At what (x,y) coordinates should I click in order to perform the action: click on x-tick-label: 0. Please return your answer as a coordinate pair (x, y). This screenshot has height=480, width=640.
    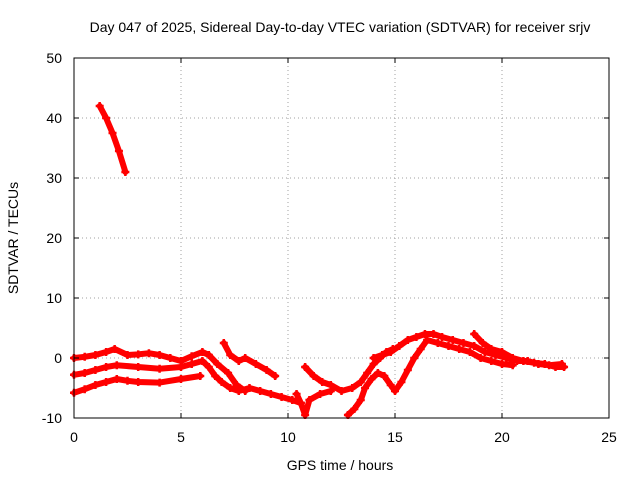
    Looking at the image, I should click on (74, 437).